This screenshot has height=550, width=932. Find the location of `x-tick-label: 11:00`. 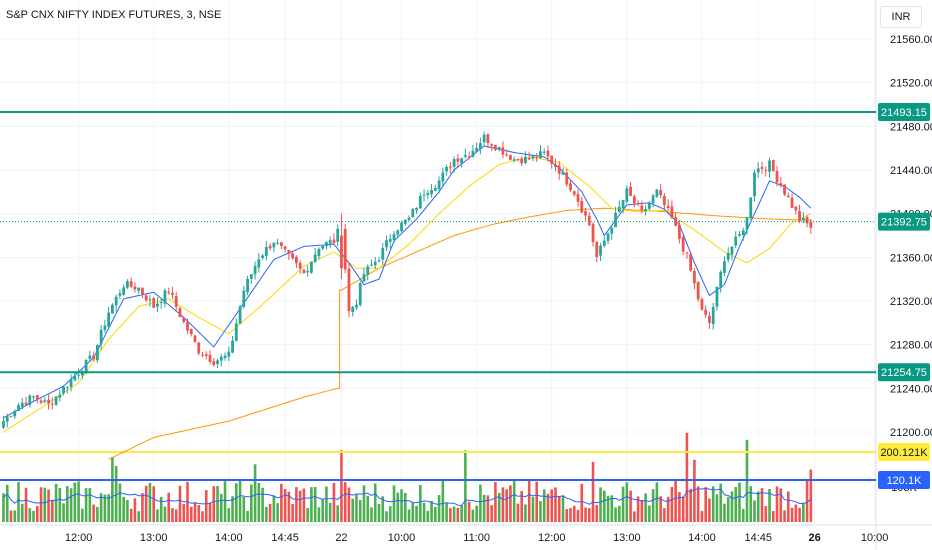

x-tick-label: 11:00 is located at coordinates (476, 538).